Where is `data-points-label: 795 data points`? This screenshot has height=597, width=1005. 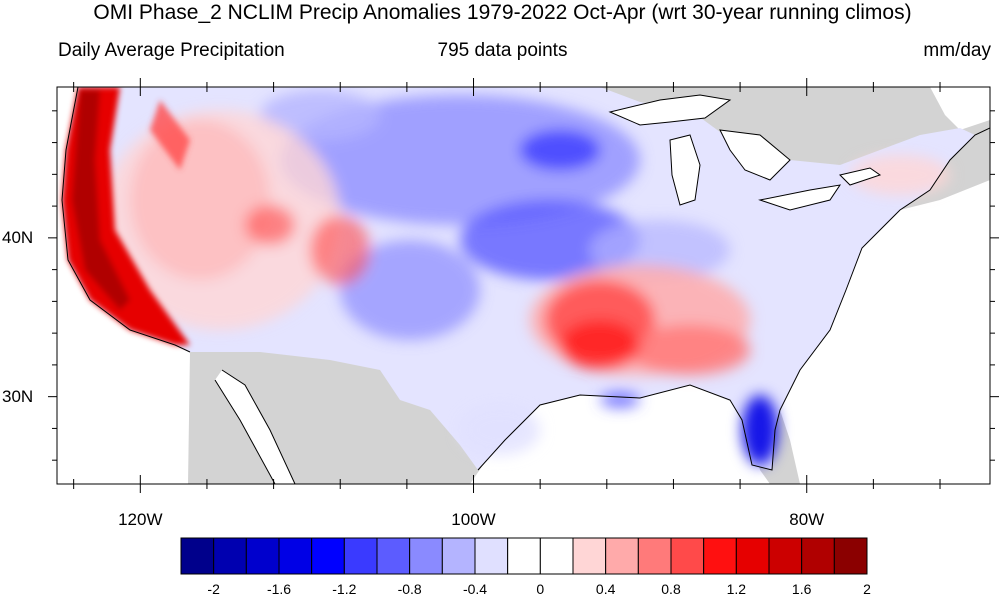 data-points-label: 795 data points is located at coordinates (502, 50).